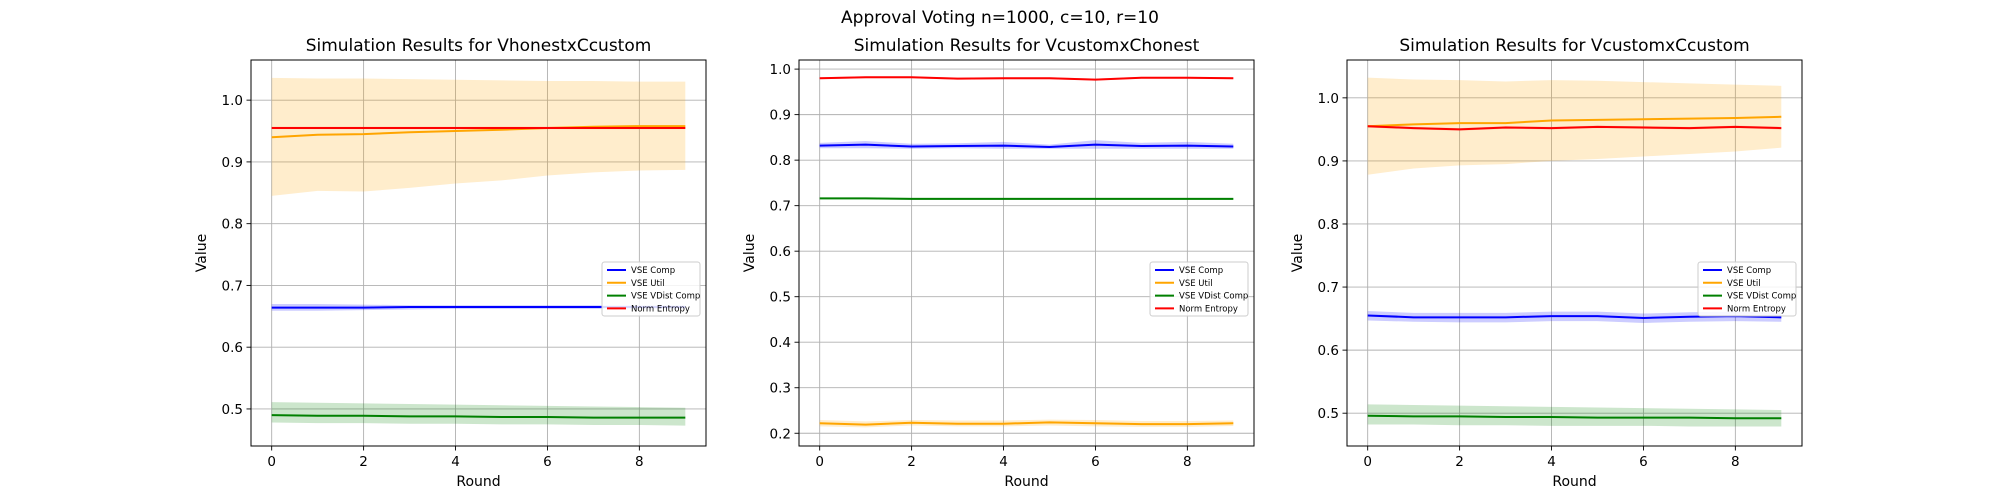  I want to click on series-line-vse-comp, so click(1026, 145).